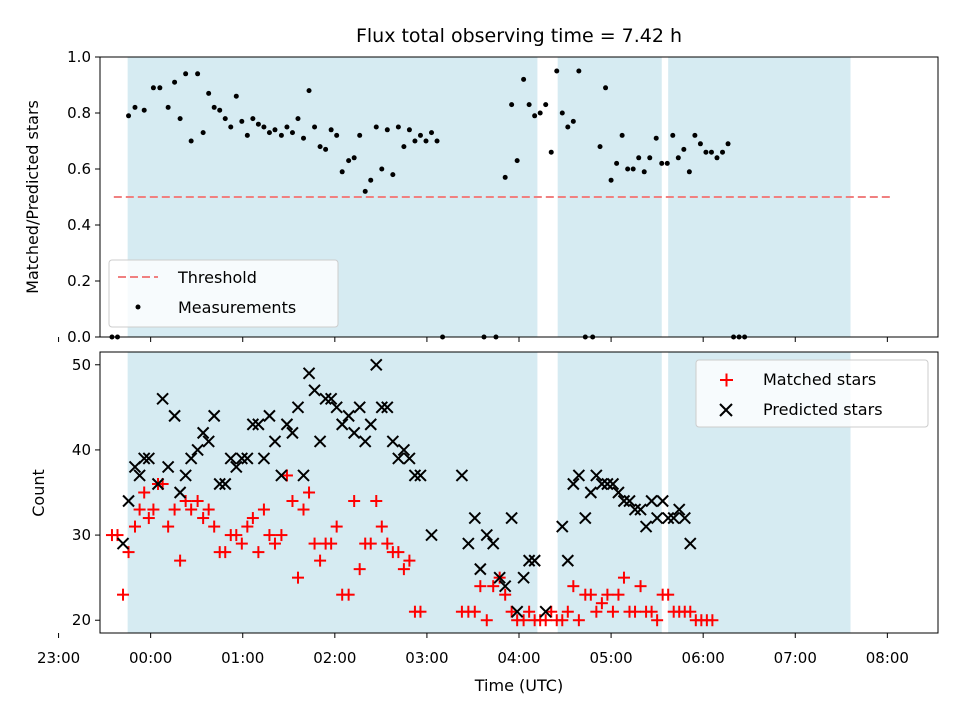 The width and height of the screenshot is (960, 720). I want to click on x-tick-label-1: 00:00, so click(150, 658).